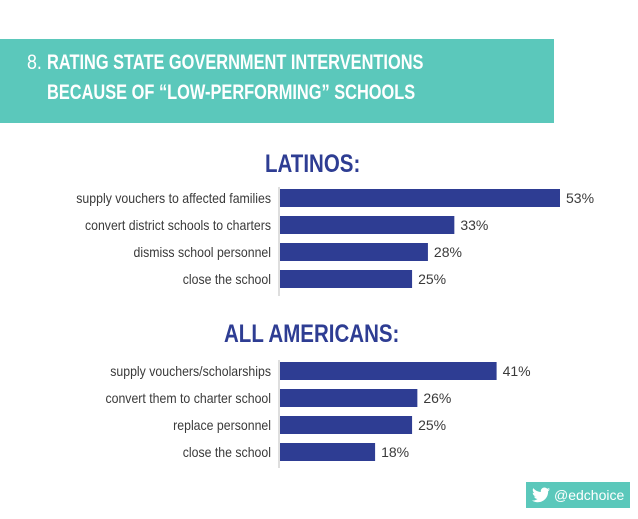  I want to click on all-americans-value-label-2: 25%, so click(432, 425).